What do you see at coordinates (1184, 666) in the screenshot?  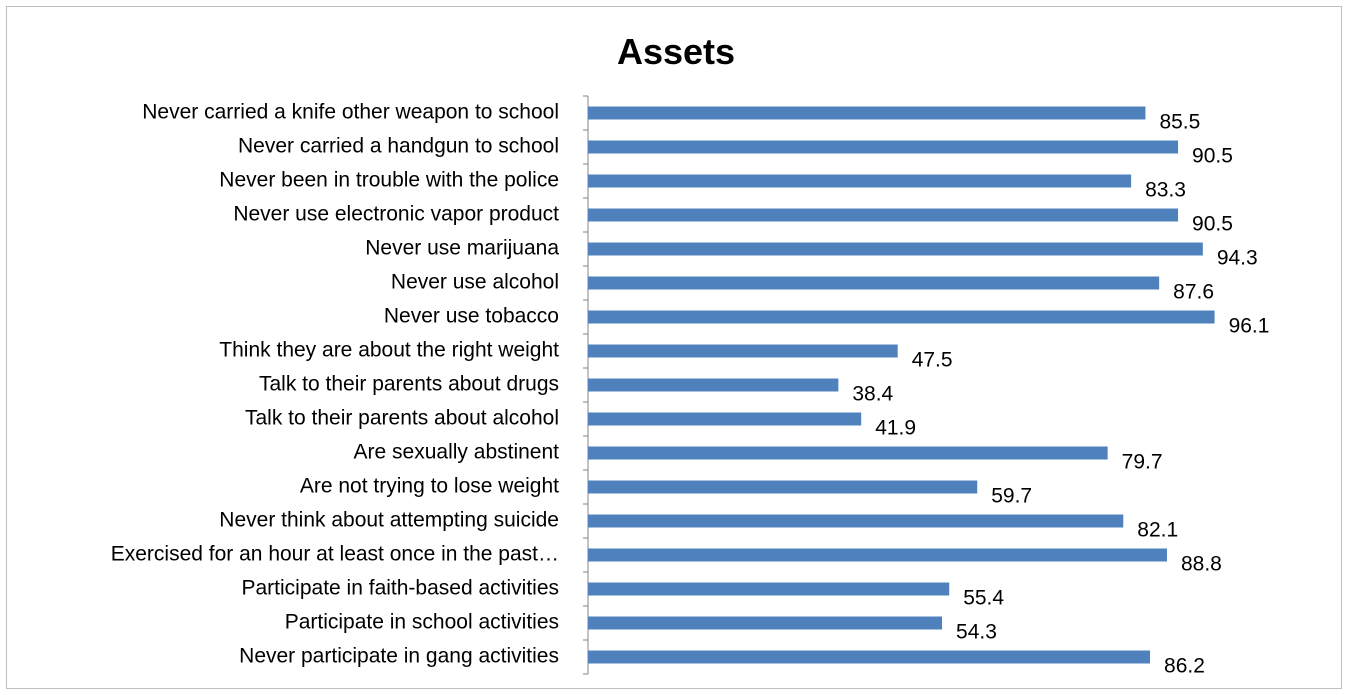 I see `data-label: 86.2` at bounding box center [1184, 666].